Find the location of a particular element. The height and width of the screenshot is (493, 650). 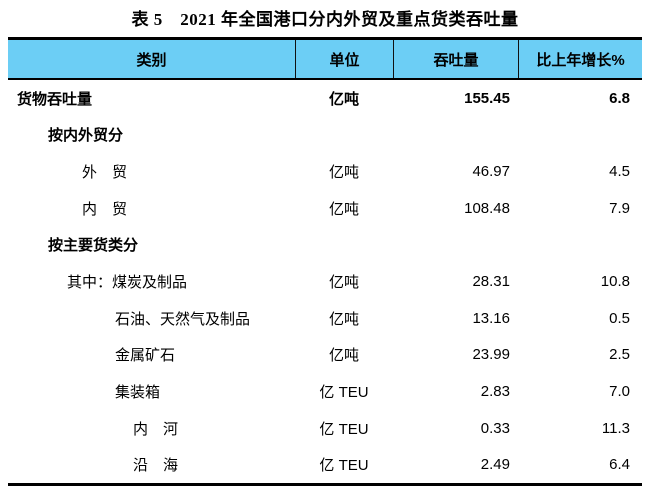

row-growth: 0.5 is located at coordinates (619, 318).